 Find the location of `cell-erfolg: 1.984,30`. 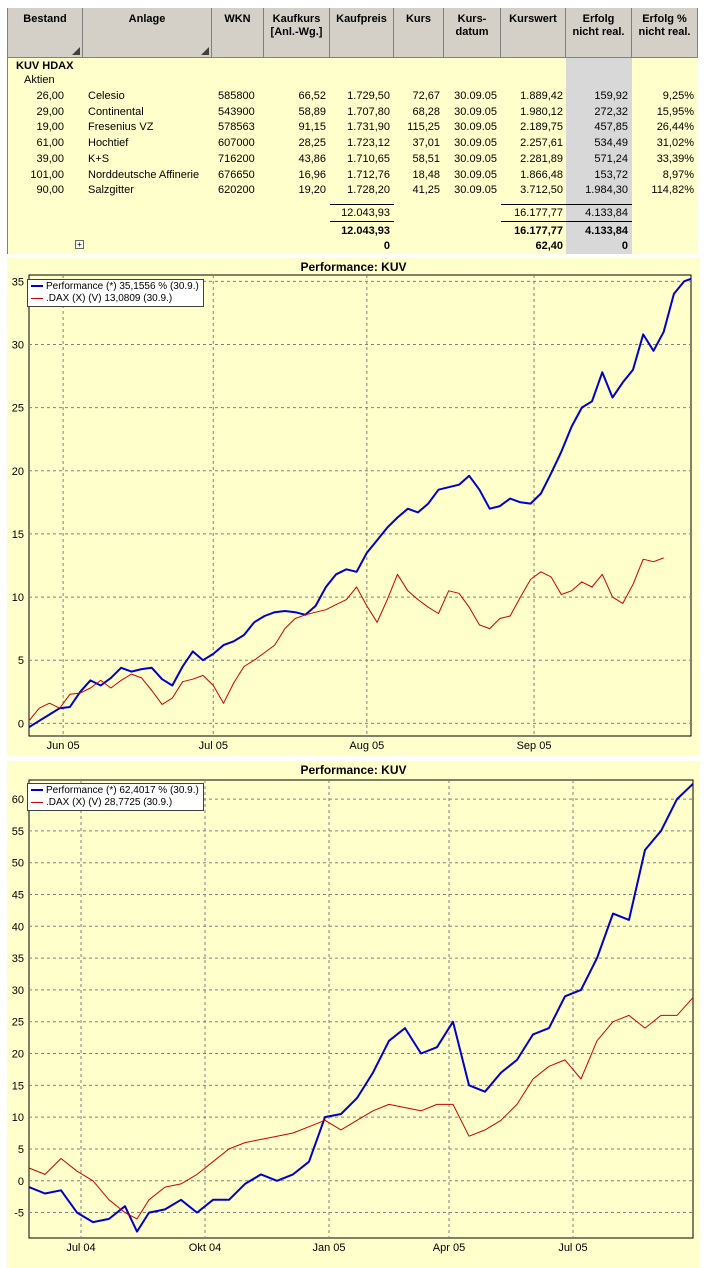

cell-erfolg: 1.984,30 is located at coordinates (606, 190).